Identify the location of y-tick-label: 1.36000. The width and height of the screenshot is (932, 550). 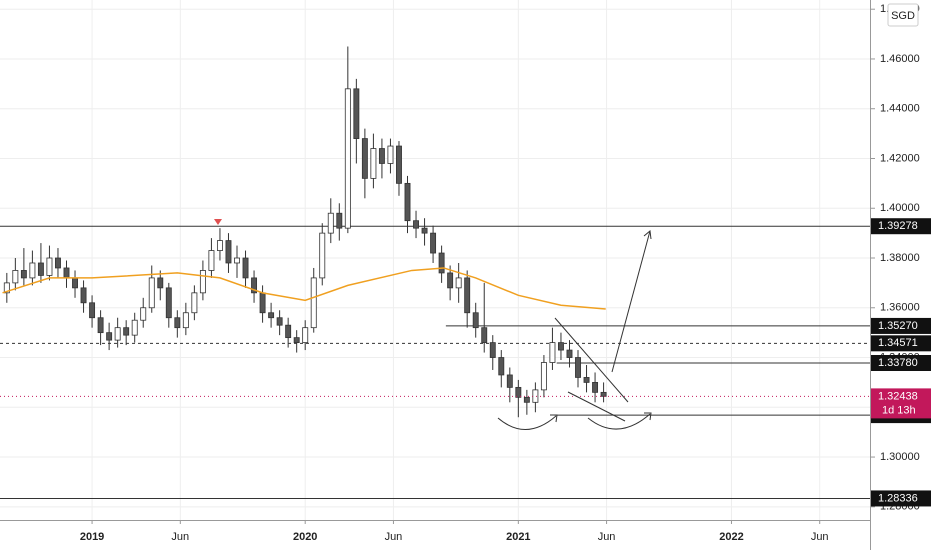
(900, 308).